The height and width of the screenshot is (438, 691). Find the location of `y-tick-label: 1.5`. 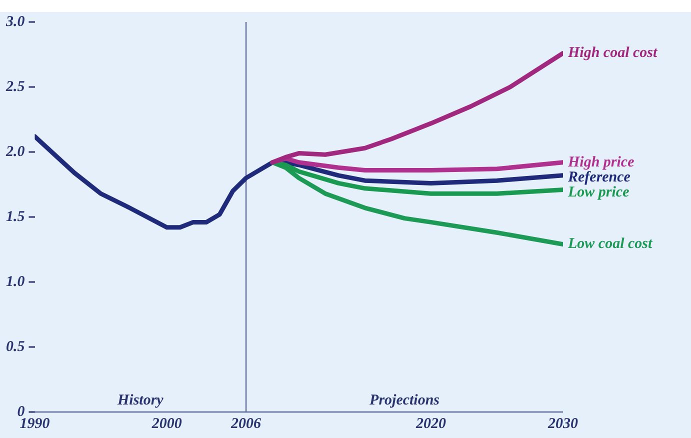

y-tick-label: 1.5 is located at coordinates (16, 216).